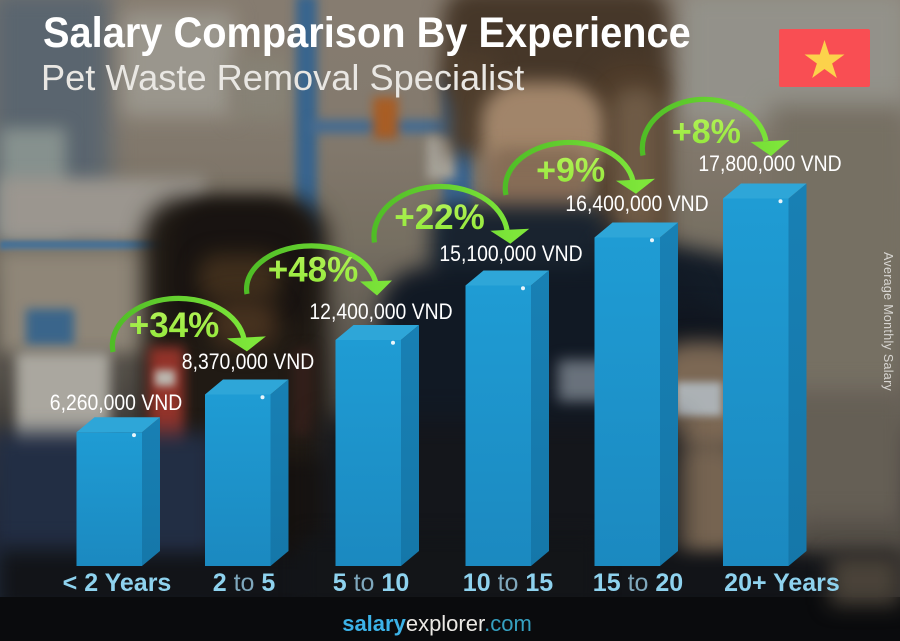 This screenshot has height=641, width=900. Describe the element at coordinates (174, 325) in the screenshot. I see `svg-text: +34%` at that location.